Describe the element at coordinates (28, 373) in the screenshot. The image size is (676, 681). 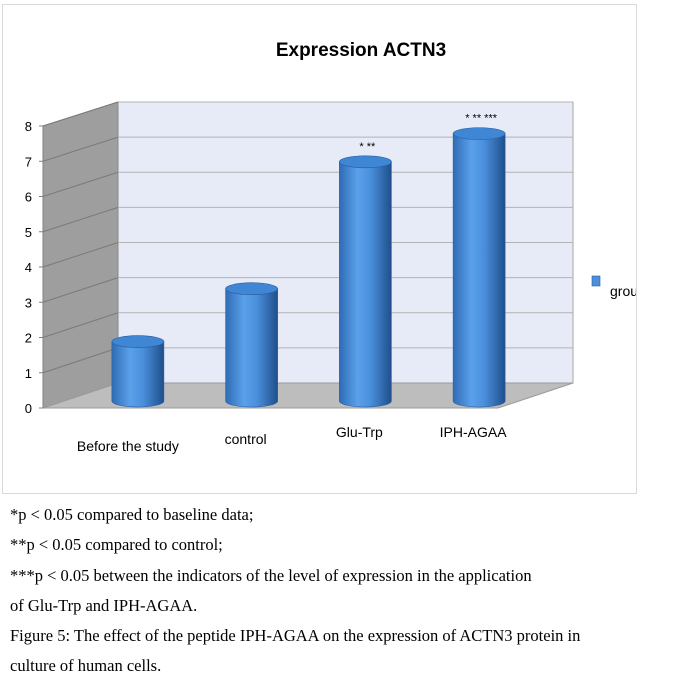
I see `y-tick-label: 1` at that location.